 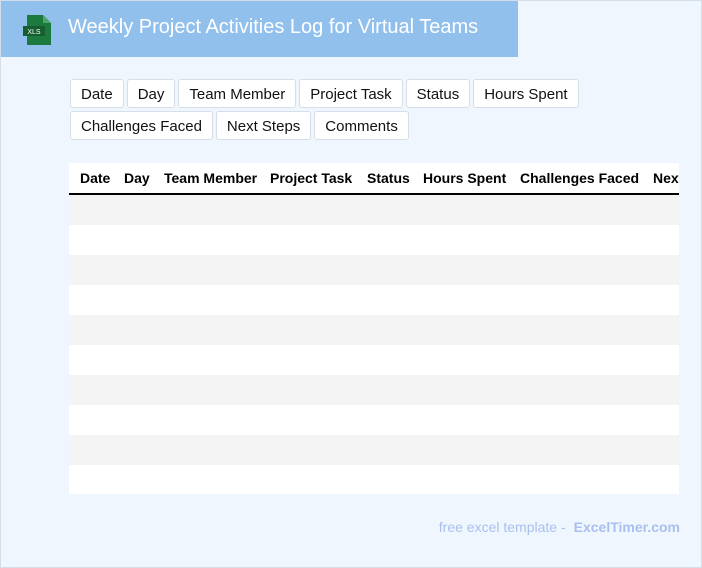 What do you see at coordinates (361, 125) in the screenshot?
I see `chip-comments: Comments` at bounding box center [361, 125].